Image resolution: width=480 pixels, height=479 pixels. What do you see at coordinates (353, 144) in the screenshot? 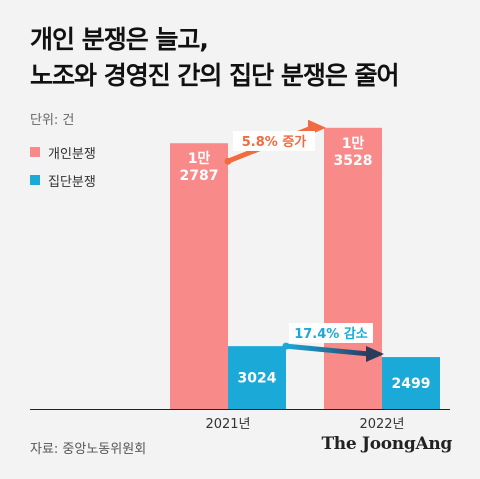
I see `data-label-individual-1-line-0: 1만` at bounding box center [353, 144].